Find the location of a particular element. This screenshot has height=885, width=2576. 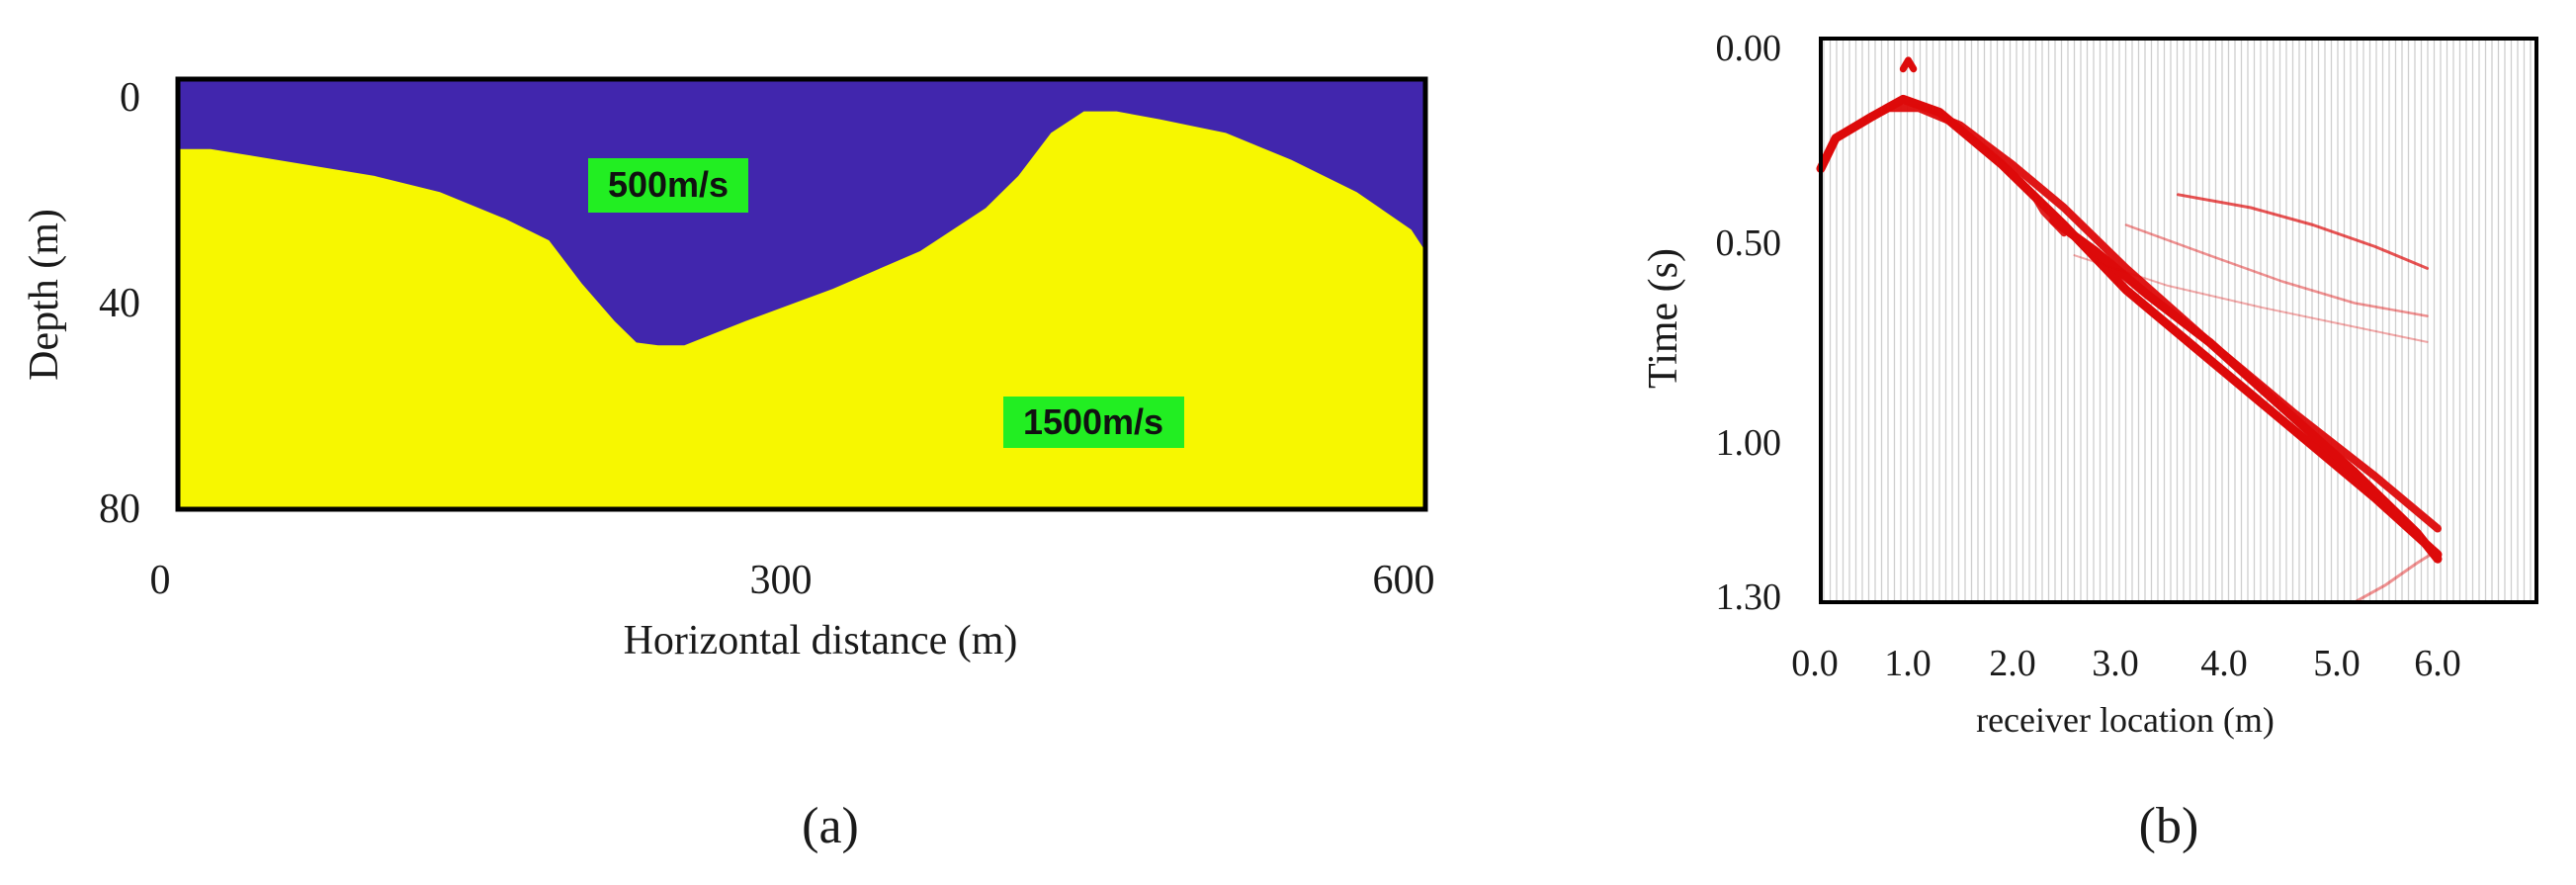

panel-label-a: (a) is located at coordinates (830, 826).